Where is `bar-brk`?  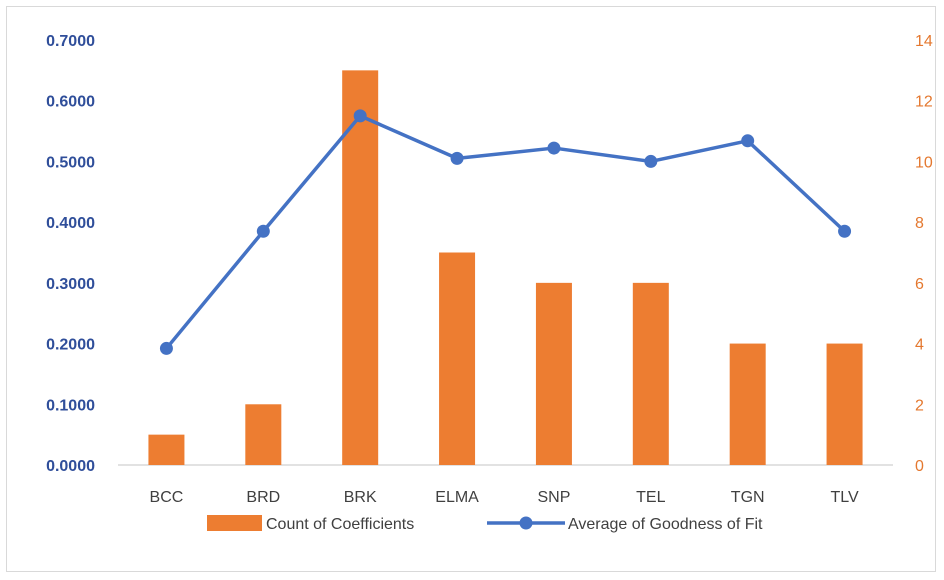 bar-brk is located at coordinates (360, 267).